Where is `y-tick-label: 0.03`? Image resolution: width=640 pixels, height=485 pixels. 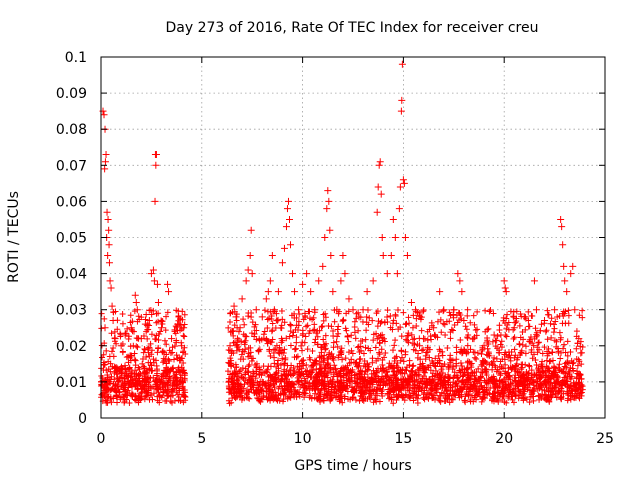
y-tick-label: 0.03 is located at coordinates (71, 311).